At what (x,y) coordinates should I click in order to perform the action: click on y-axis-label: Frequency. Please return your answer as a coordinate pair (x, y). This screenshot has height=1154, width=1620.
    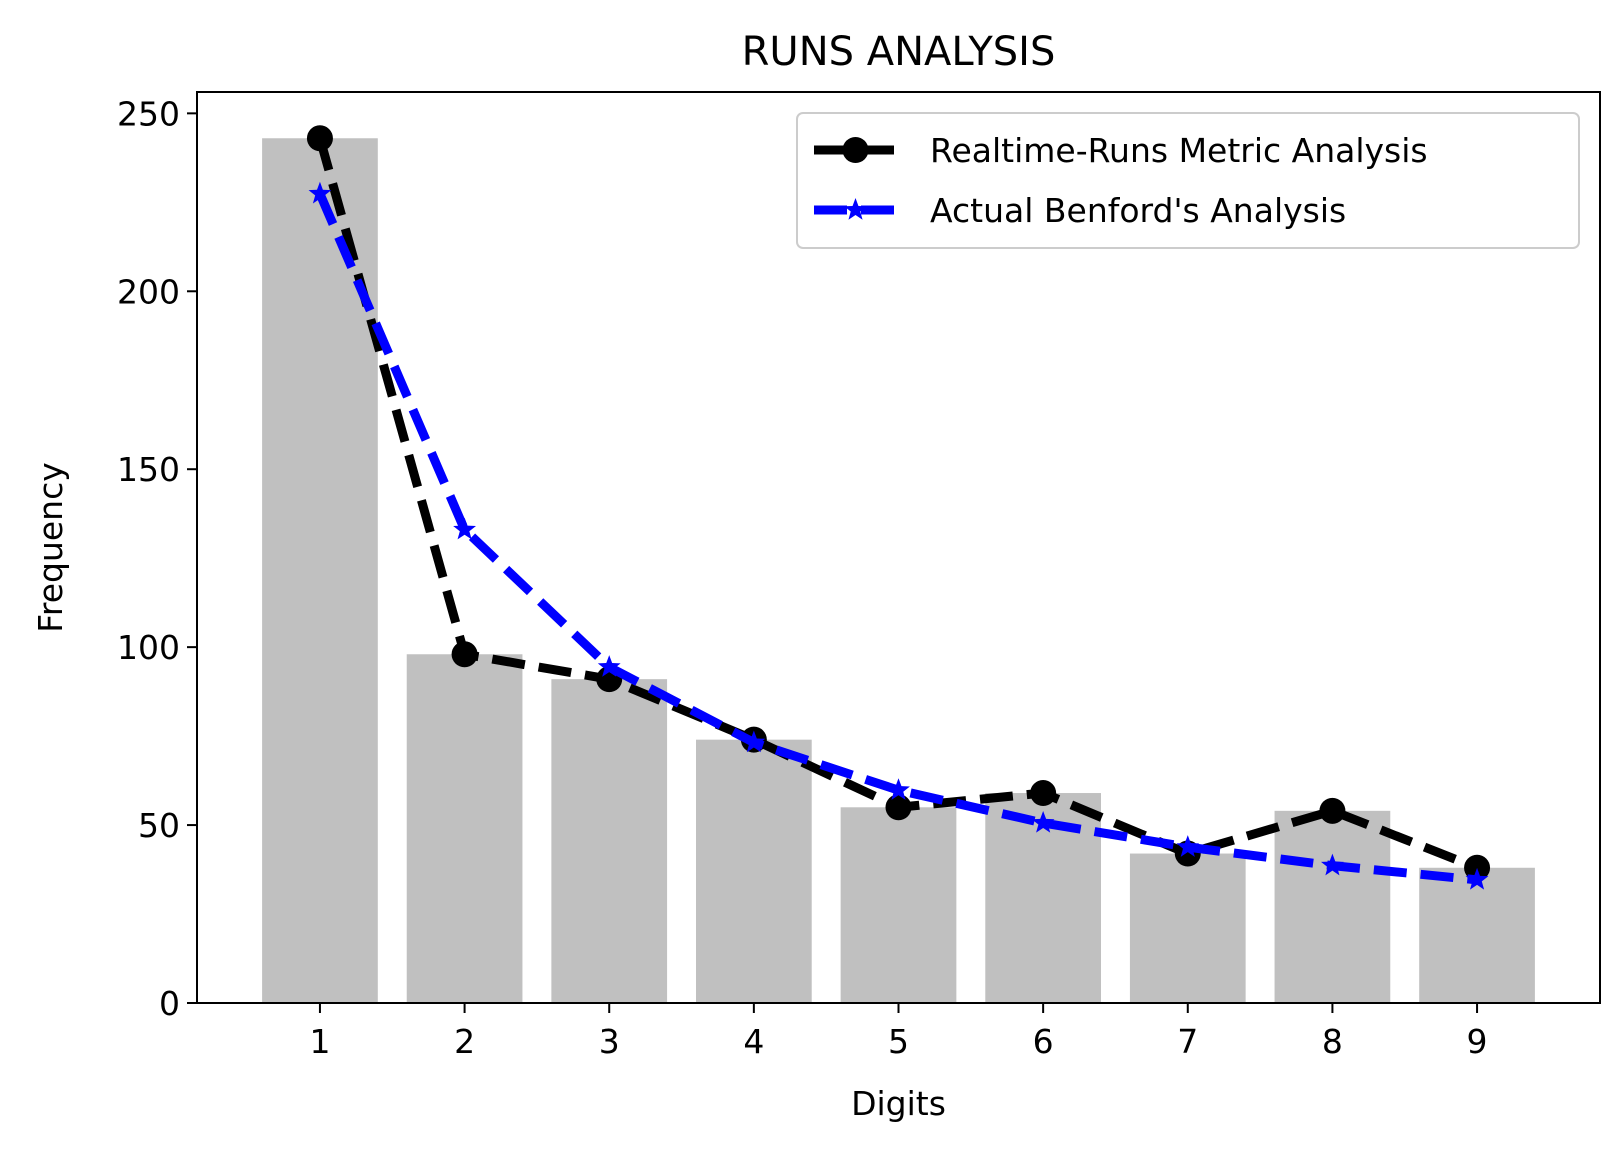
    Looking at the image, I should click on (50, 547).